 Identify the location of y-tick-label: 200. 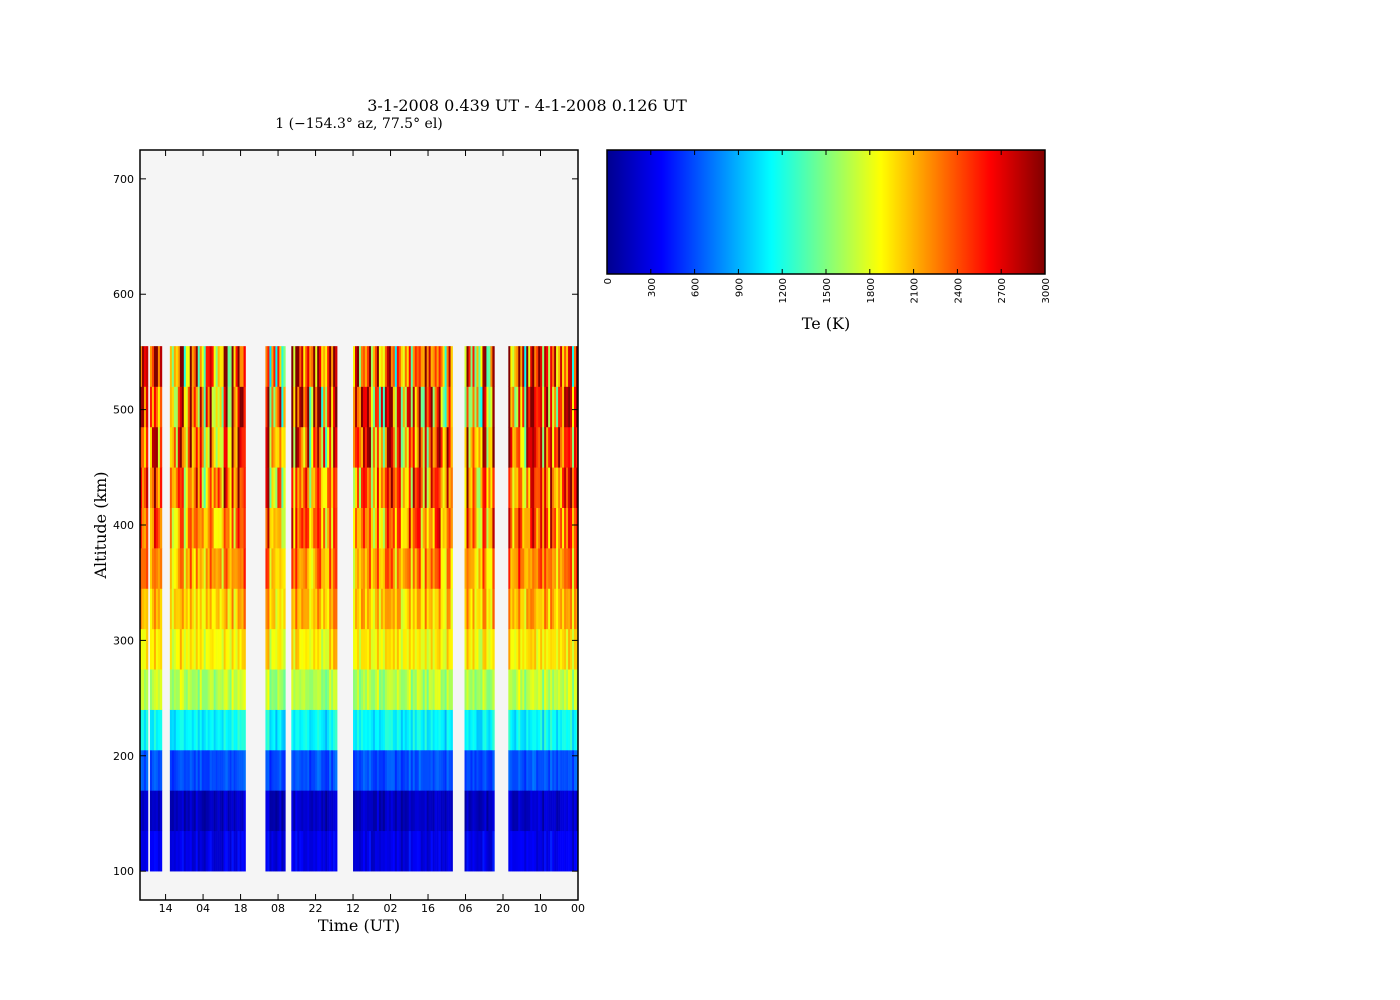
(123, 756).